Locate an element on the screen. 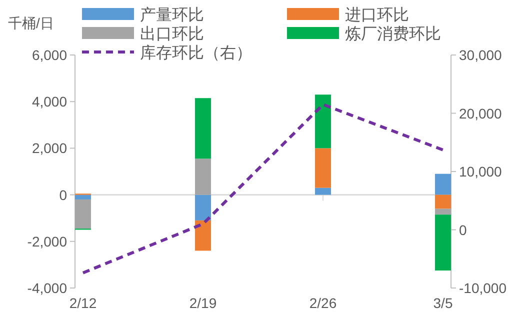 This screenshot has height=325, width=532. legend-label: 出口环比 is located at coordinates (172, 34).